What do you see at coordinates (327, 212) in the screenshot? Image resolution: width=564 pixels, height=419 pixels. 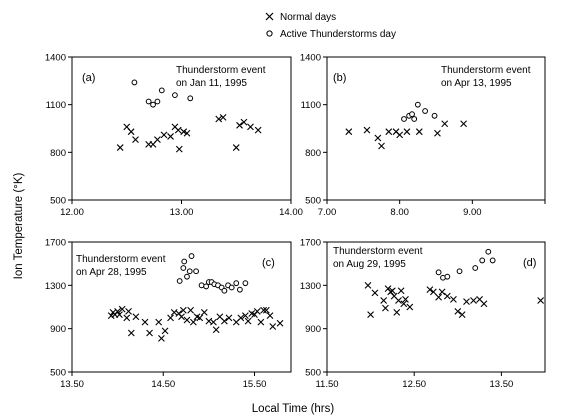 I see `panel-b-xtick-label: 7.00` at bounding box center [327, 212].